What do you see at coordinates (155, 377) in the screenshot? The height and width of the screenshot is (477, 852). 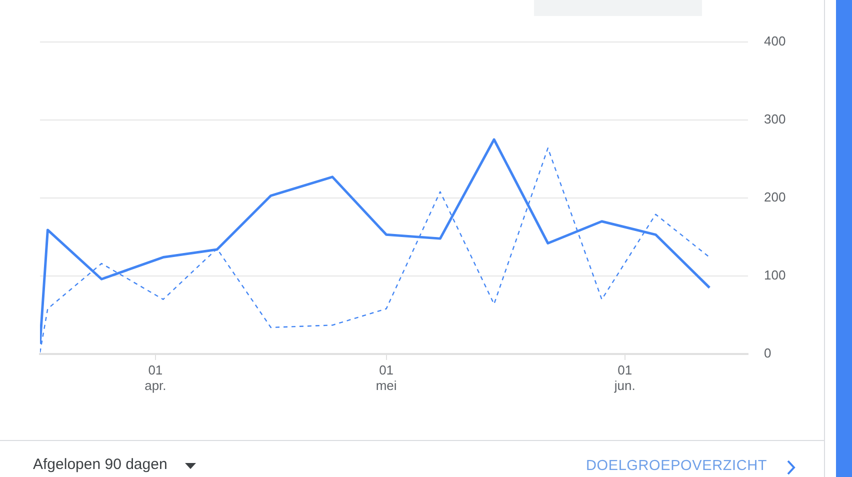 I see `x-tick-label: 01 apr.` at bounding box center [155, 377].